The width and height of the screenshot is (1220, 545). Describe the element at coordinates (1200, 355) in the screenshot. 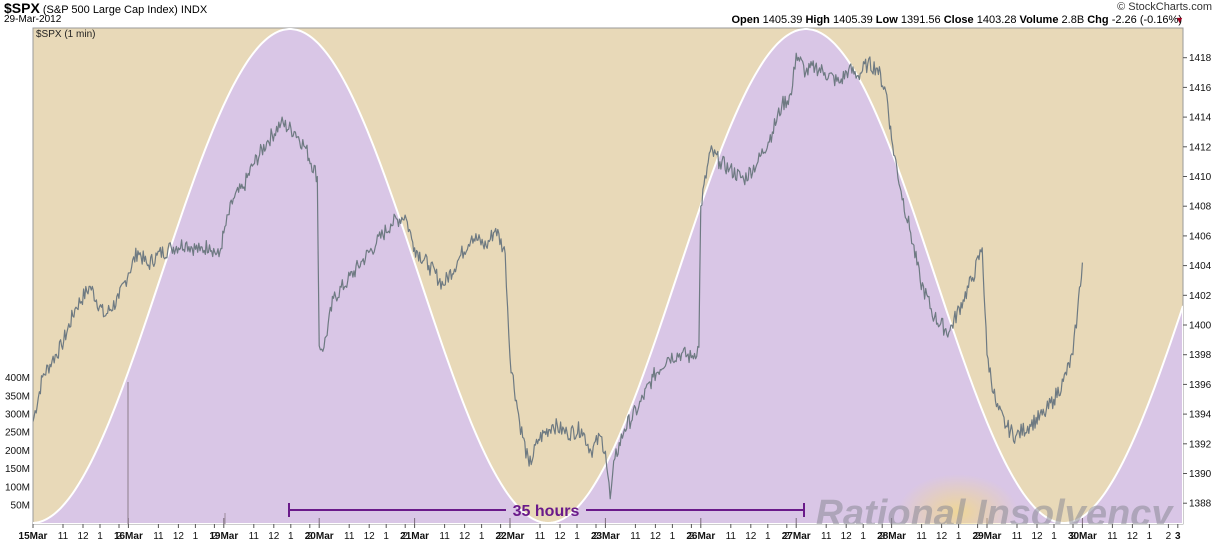

I see `price-tick-label: 1398` at that location.